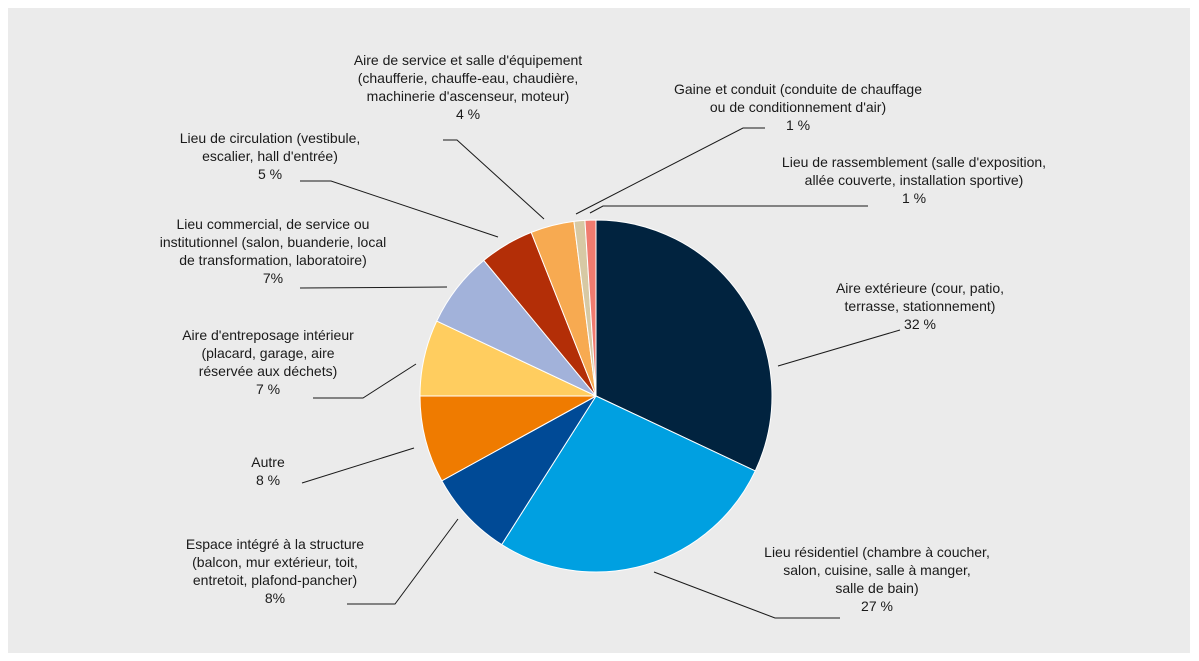 The width and height of the screenshot is (1199, 661). What do you see at coordinates (268, 335) in the screenshot?
I see `slice-label-line: Aire d'entreposage intérieur` at bounding box center [268, 335].